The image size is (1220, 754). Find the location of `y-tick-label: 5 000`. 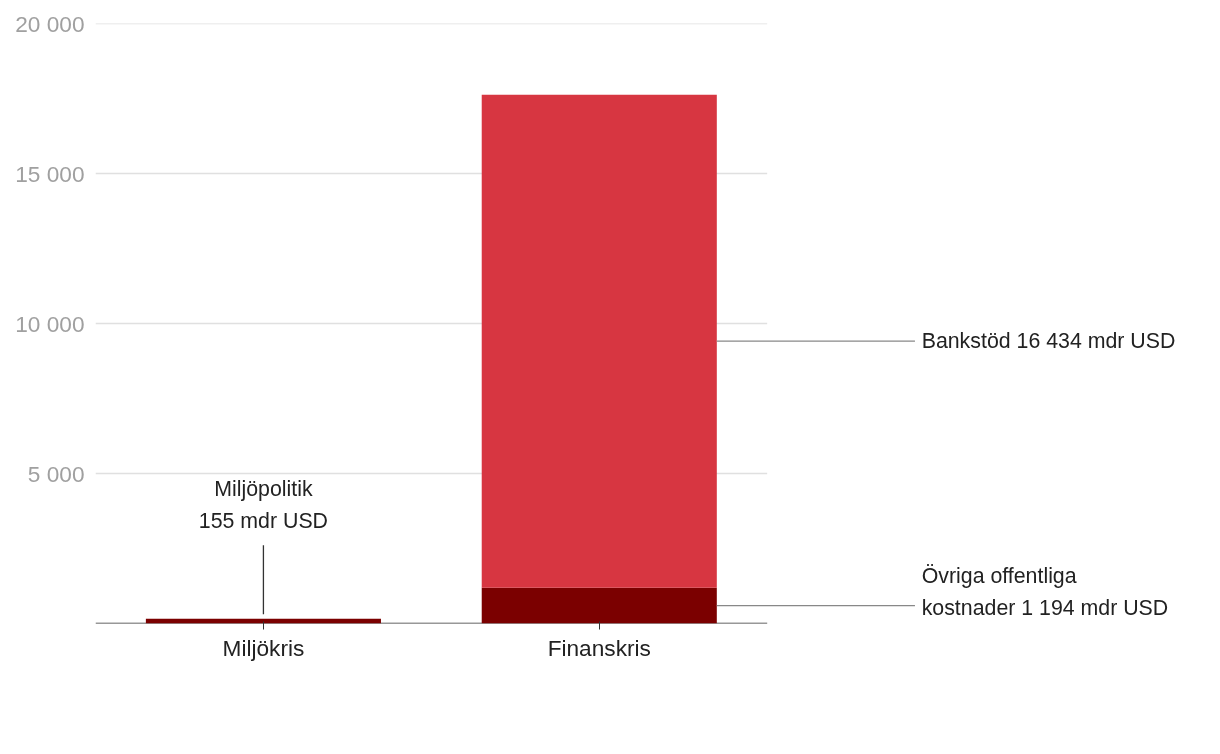

y-tick-label: 5 000 is located at coordinates (56, 473).